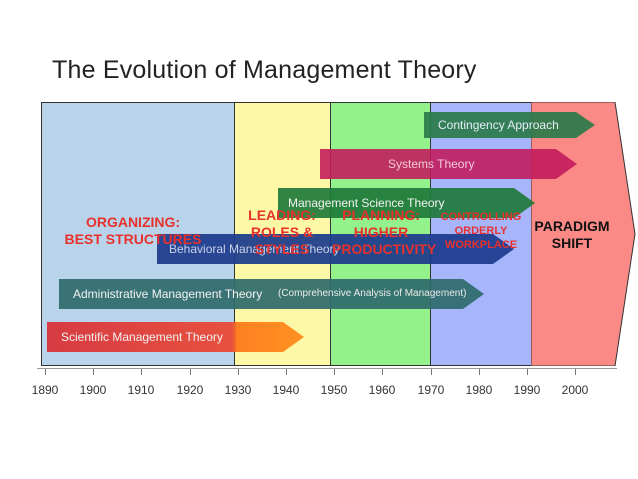  I want to click on arrow-administrative-label: Administrative Management Theory, so click(168, 294).